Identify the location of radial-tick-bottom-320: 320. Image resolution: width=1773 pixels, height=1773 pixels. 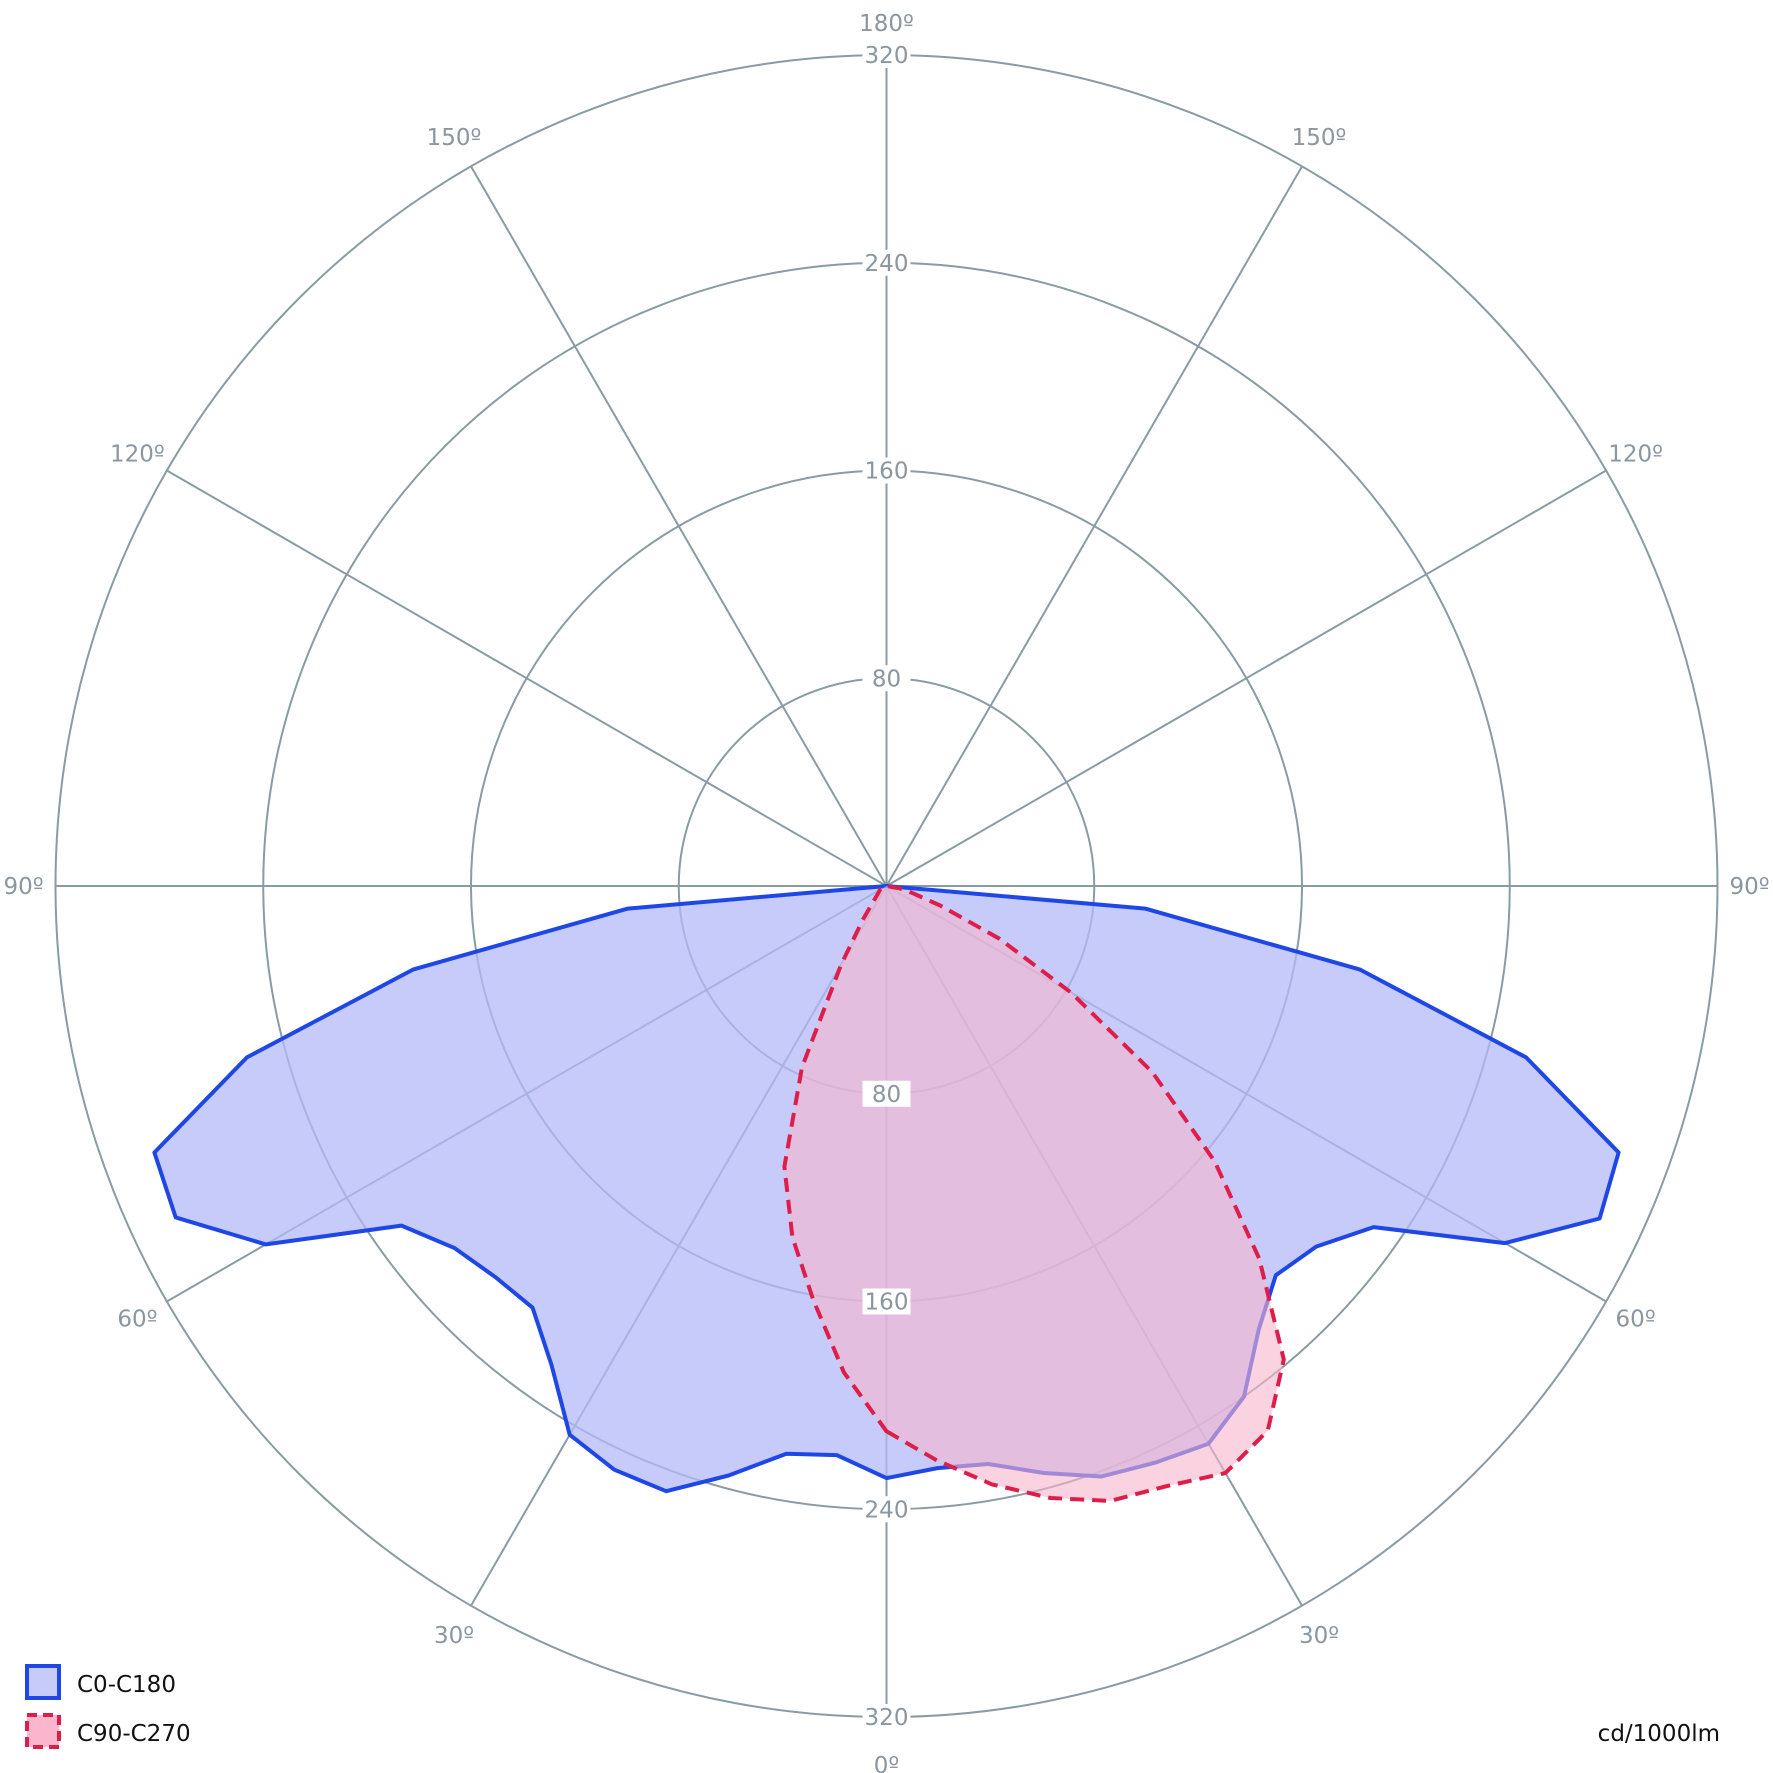
(887, 1718).